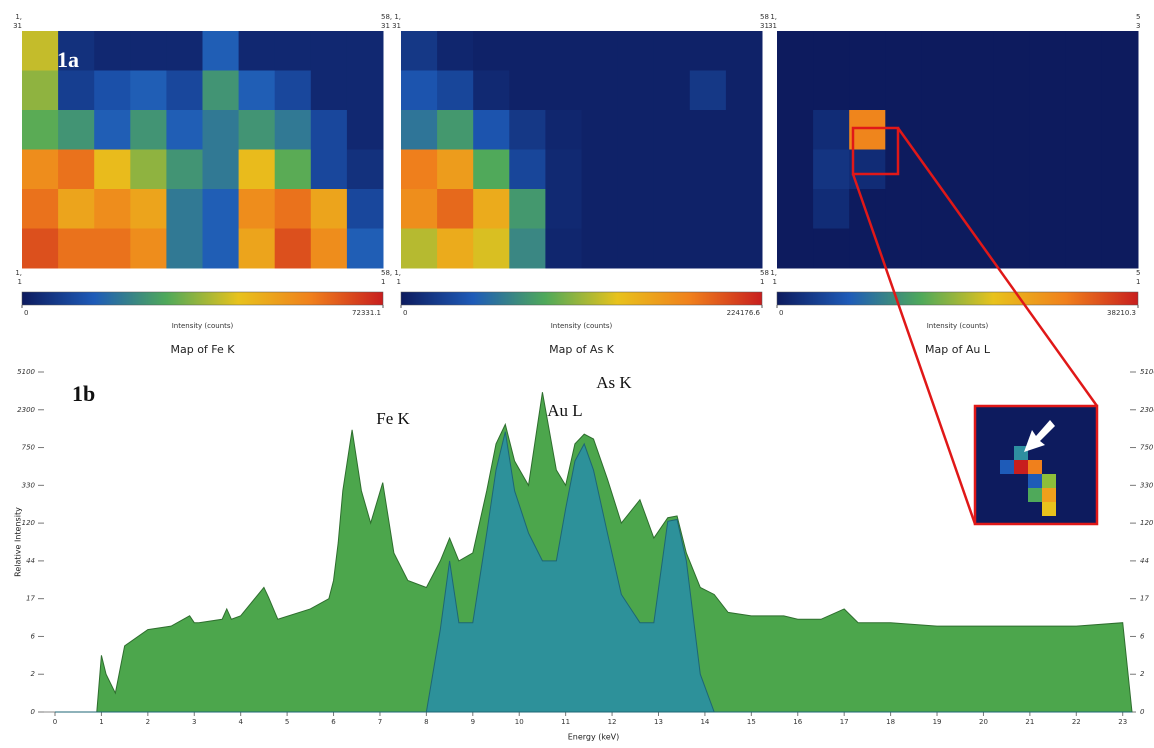 This screenshot has height=748, width=1154. Describe the element at coordinates (29, 485) in the screenshot. I see `y-tick-label: 330` at that location.